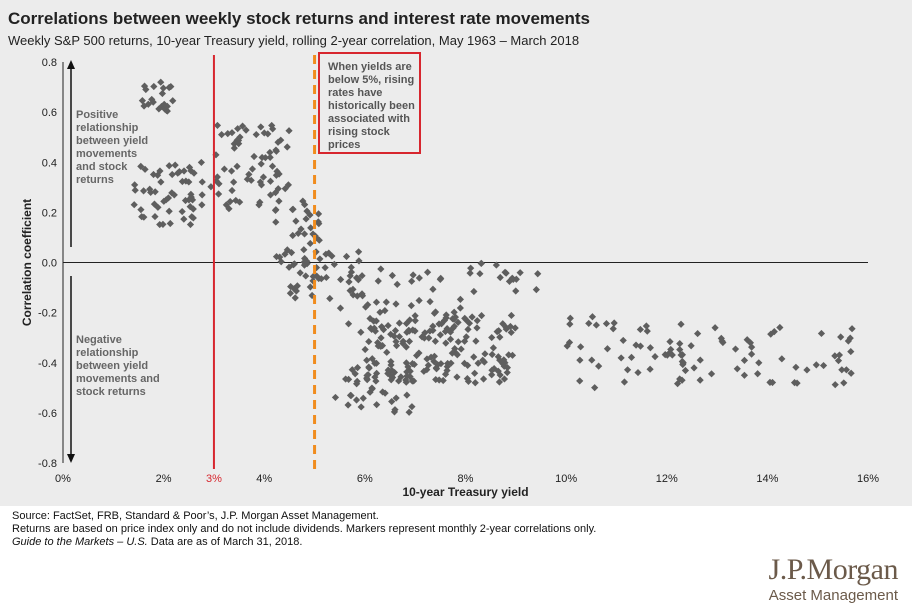  Describe the element at coordinates (80, 542) in the screenshot. I see `footer-guide-italic: Guide to the Markets – U.S.` at that location.